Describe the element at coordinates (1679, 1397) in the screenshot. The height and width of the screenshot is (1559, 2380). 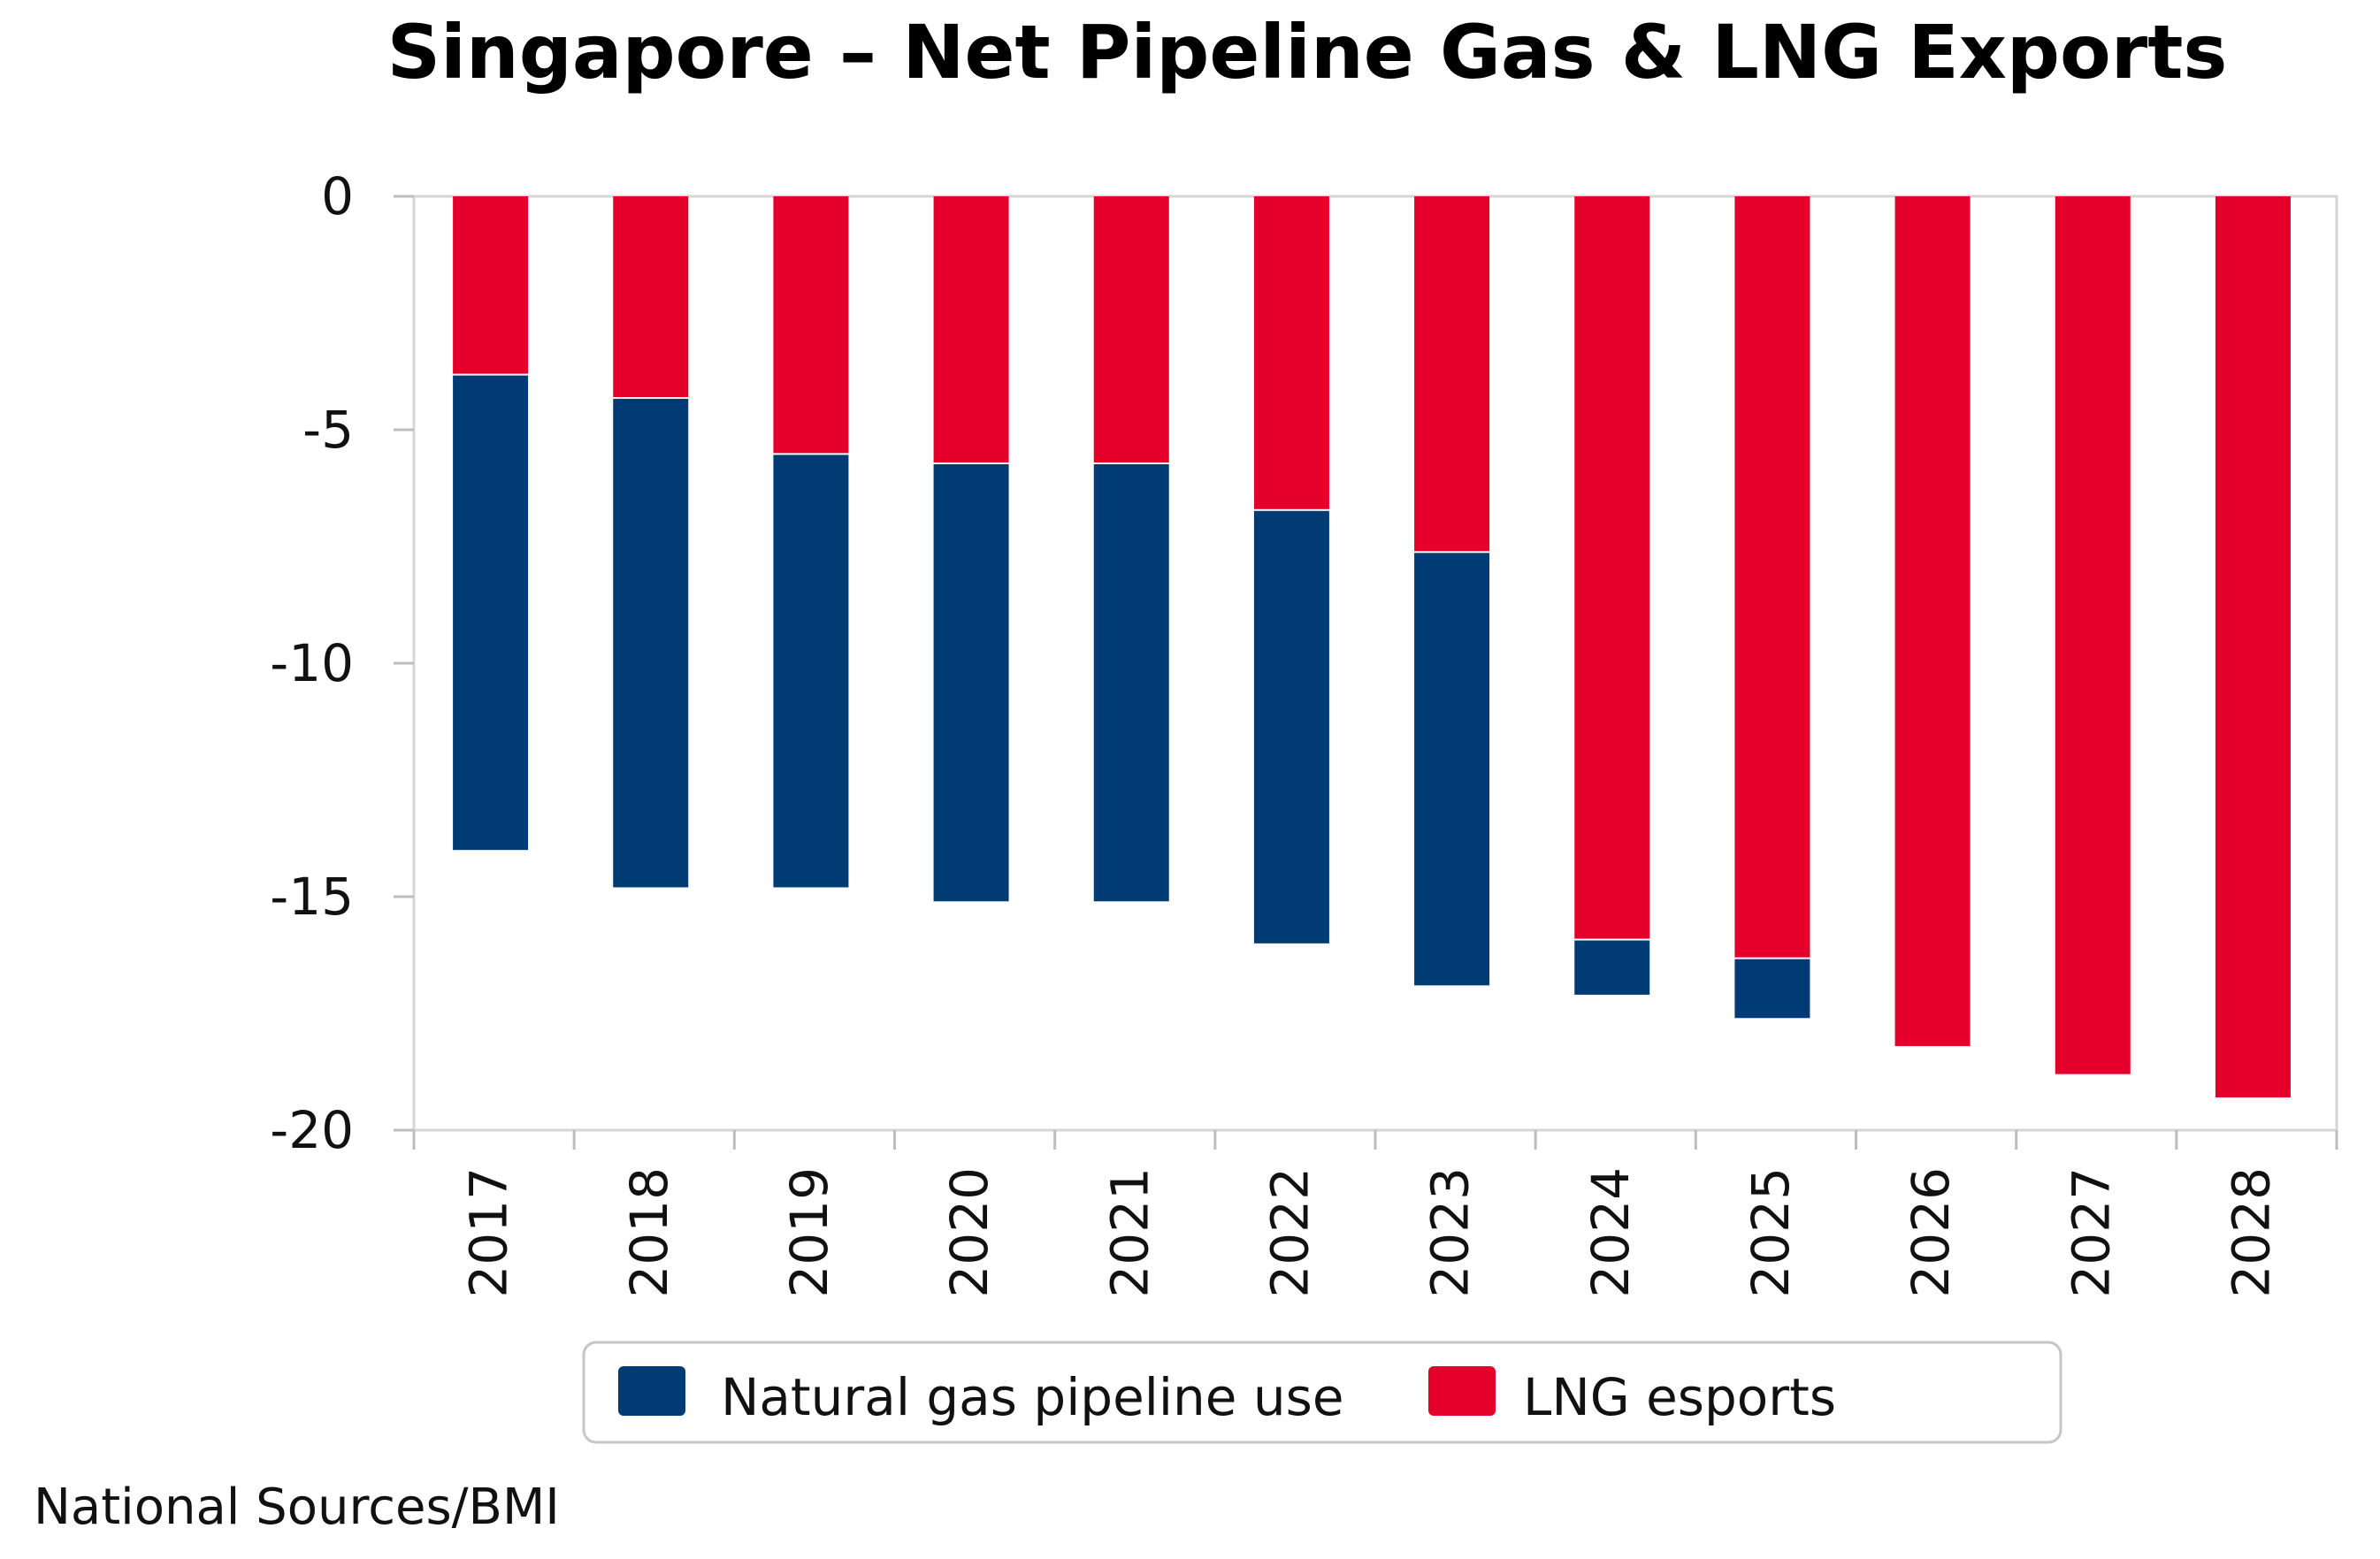
I see `legend-label-lng-esports: LNG esports` at that location.